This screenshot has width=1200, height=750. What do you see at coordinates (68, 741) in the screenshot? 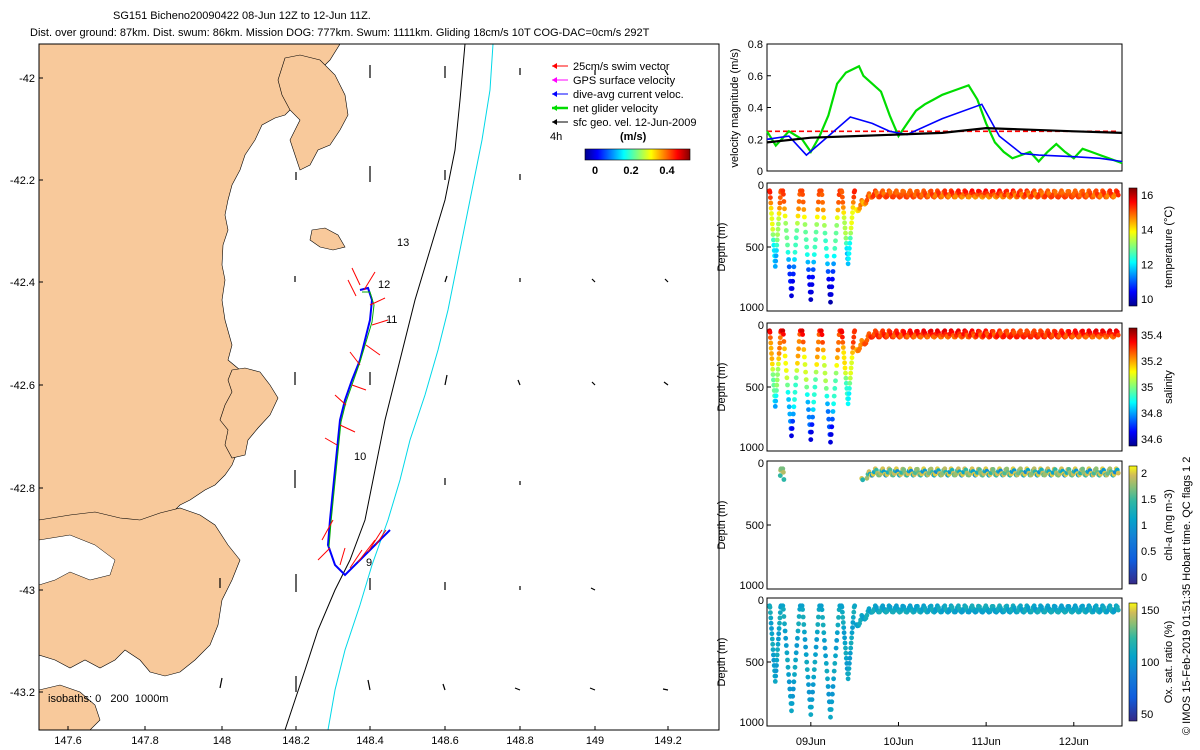
I see `map-x-tick-label: 147.6` at bounding box center [68, 741].